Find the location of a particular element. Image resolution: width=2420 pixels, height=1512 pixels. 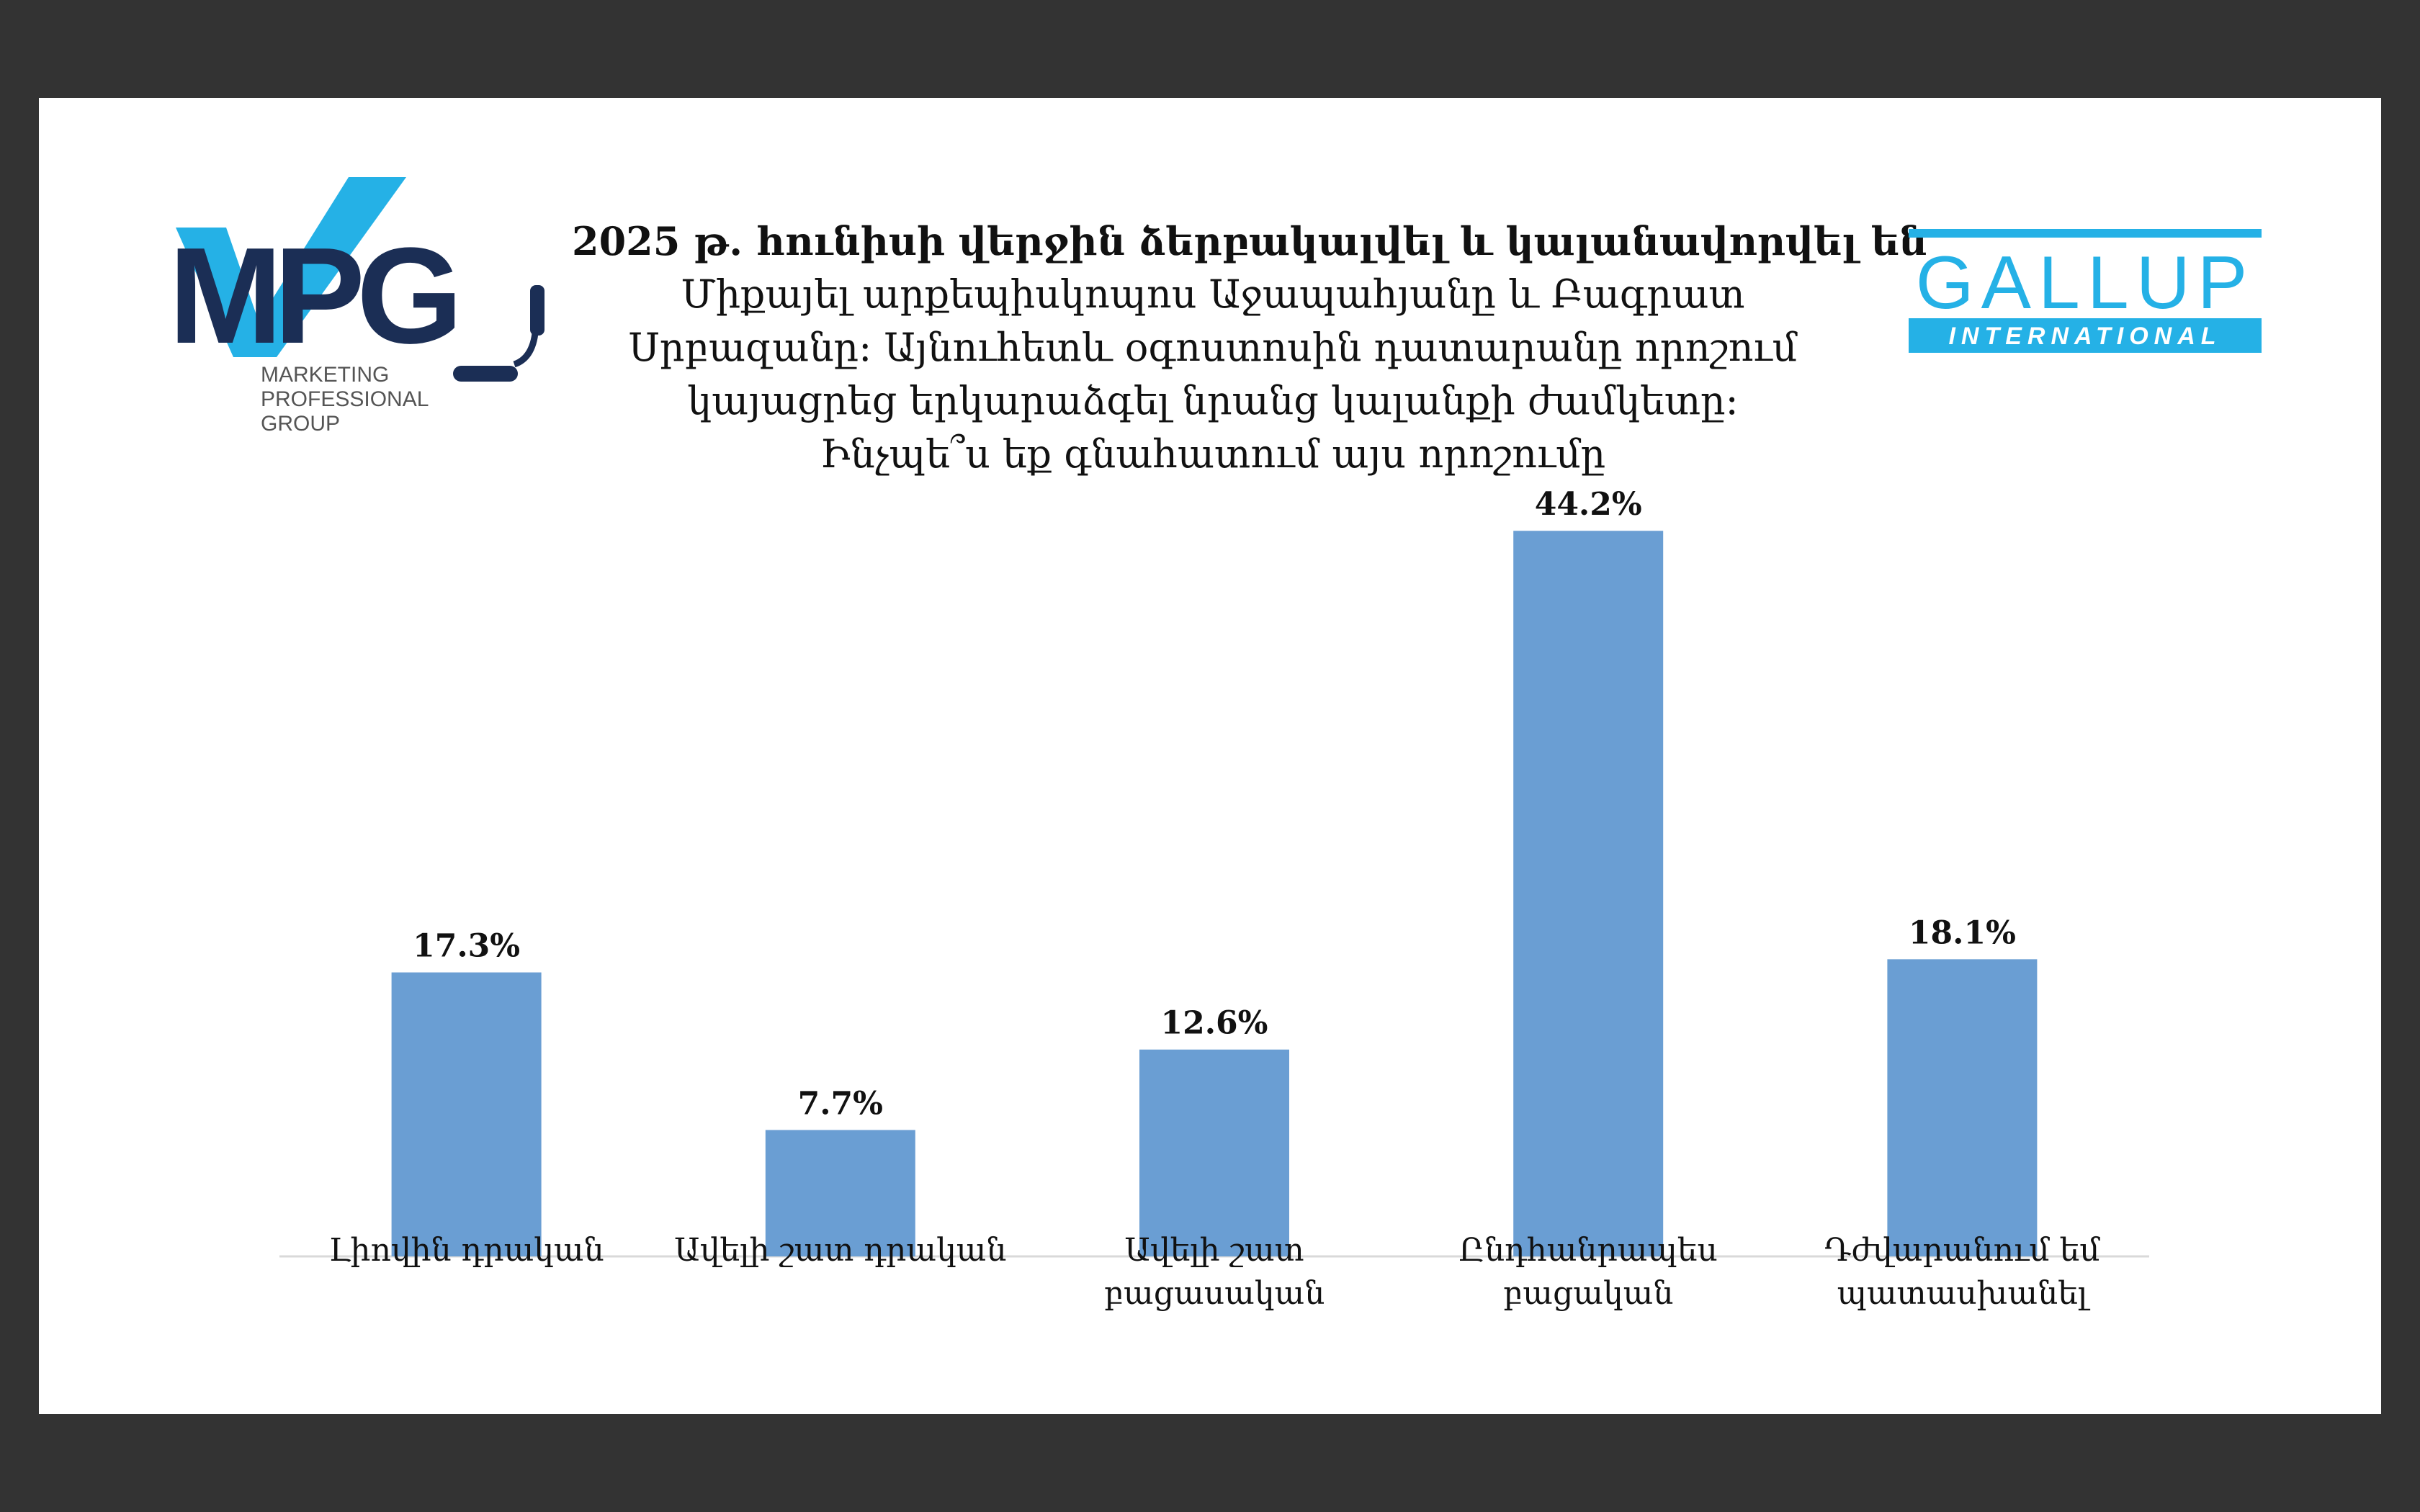

category-label-3-line-1: Ավելի շատ is located at coordinates (1214, 1250).